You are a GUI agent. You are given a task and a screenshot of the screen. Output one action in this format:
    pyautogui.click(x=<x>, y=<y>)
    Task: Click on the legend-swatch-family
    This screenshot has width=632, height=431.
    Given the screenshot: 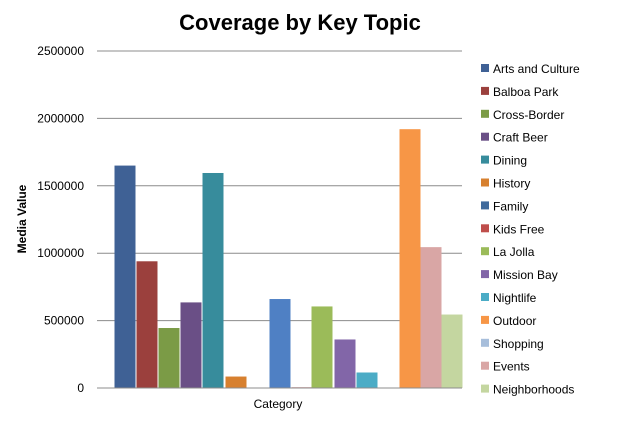 What is the action you would take?
    pyautogui.click(x=485, y=205)
    